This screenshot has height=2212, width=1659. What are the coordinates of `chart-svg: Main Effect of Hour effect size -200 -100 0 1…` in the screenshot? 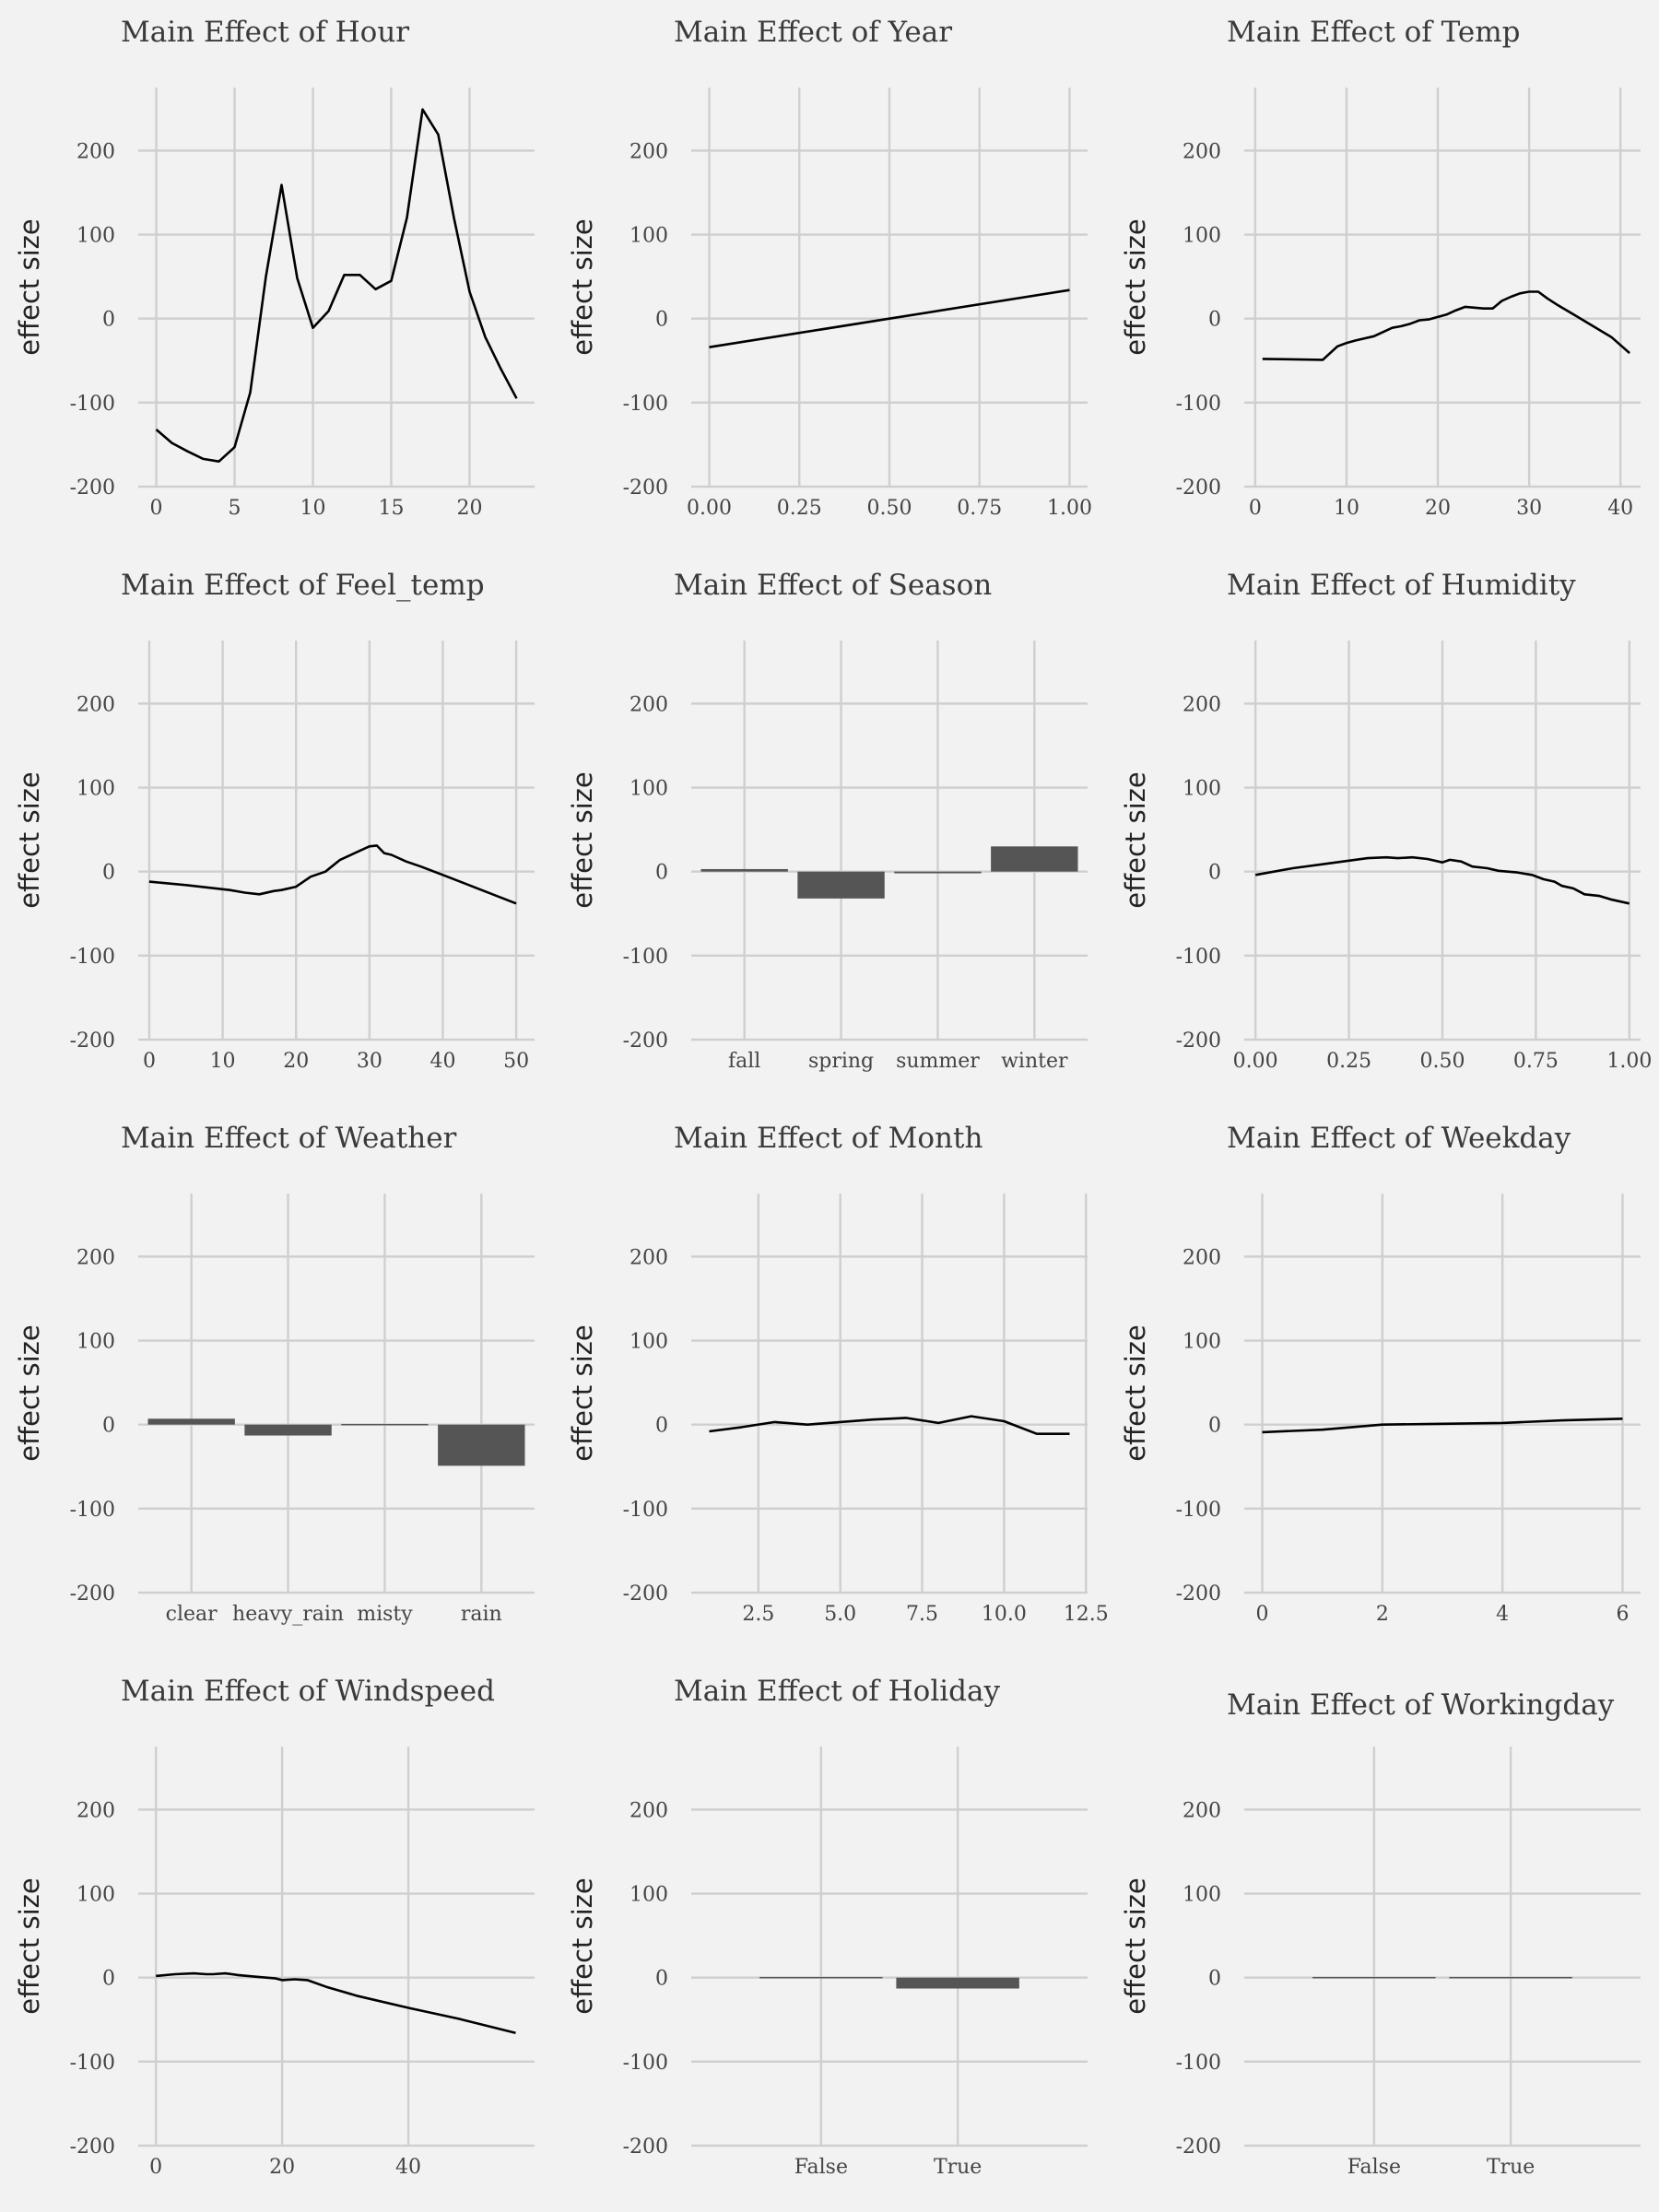 It's located at (274, 268).